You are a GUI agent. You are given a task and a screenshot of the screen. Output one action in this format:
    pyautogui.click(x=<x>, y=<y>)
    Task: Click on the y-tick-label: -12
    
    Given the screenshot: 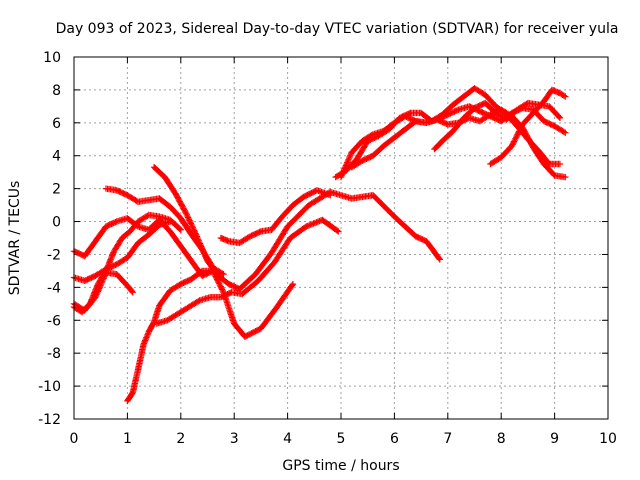 What is the action you would take?
    pyautogui.click(x=49, y=420)
    